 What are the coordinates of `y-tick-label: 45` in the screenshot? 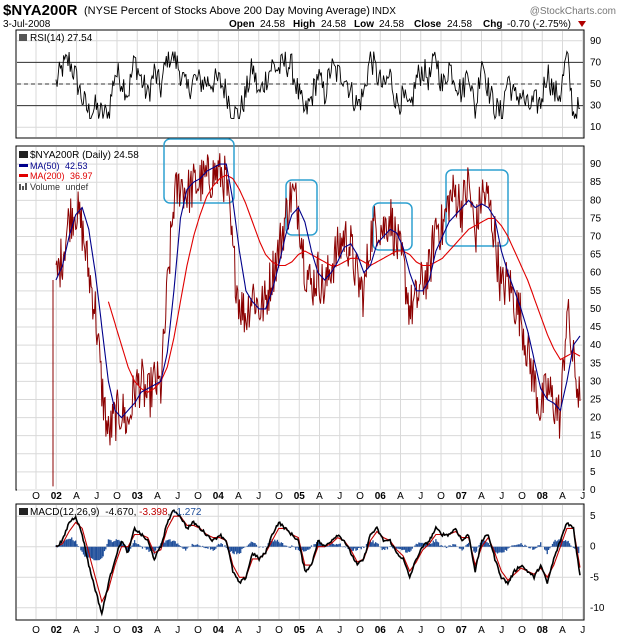 It's located at (596, 327).